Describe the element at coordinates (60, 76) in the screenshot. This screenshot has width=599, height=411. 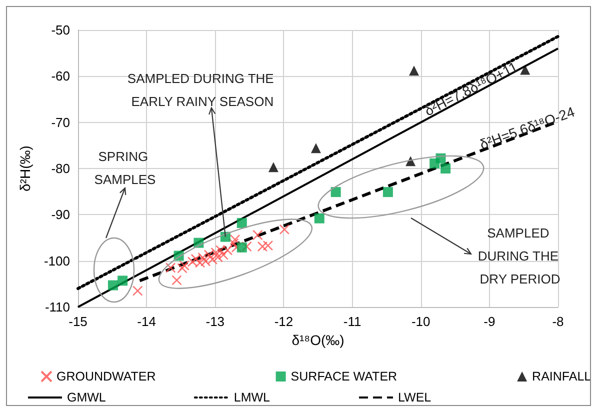
I see `y-tick-label: -60` at that location.